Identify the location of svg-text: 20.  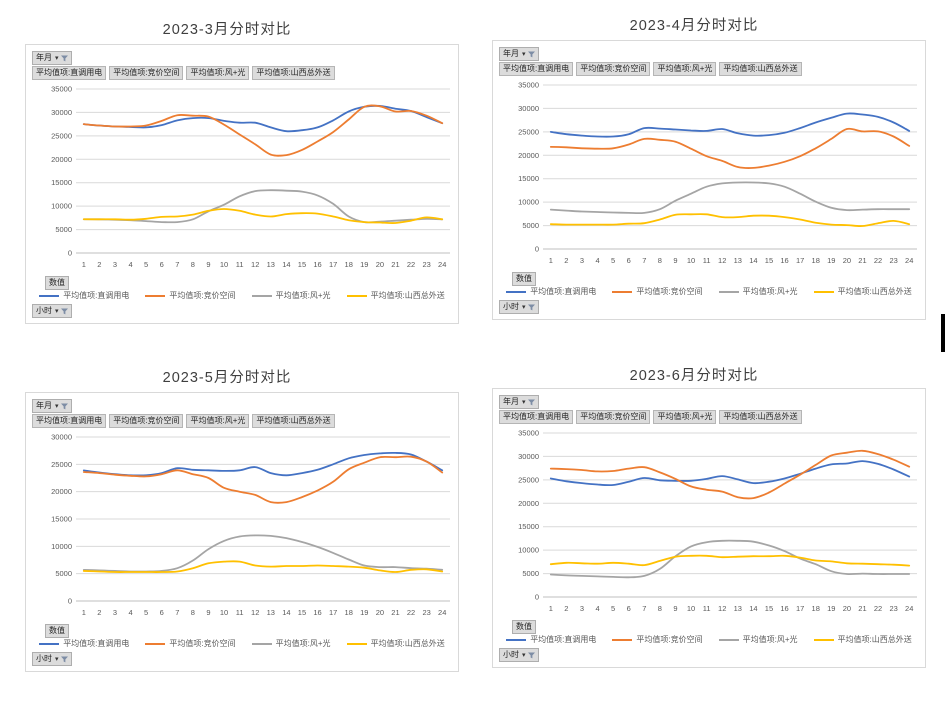
(847, 608).